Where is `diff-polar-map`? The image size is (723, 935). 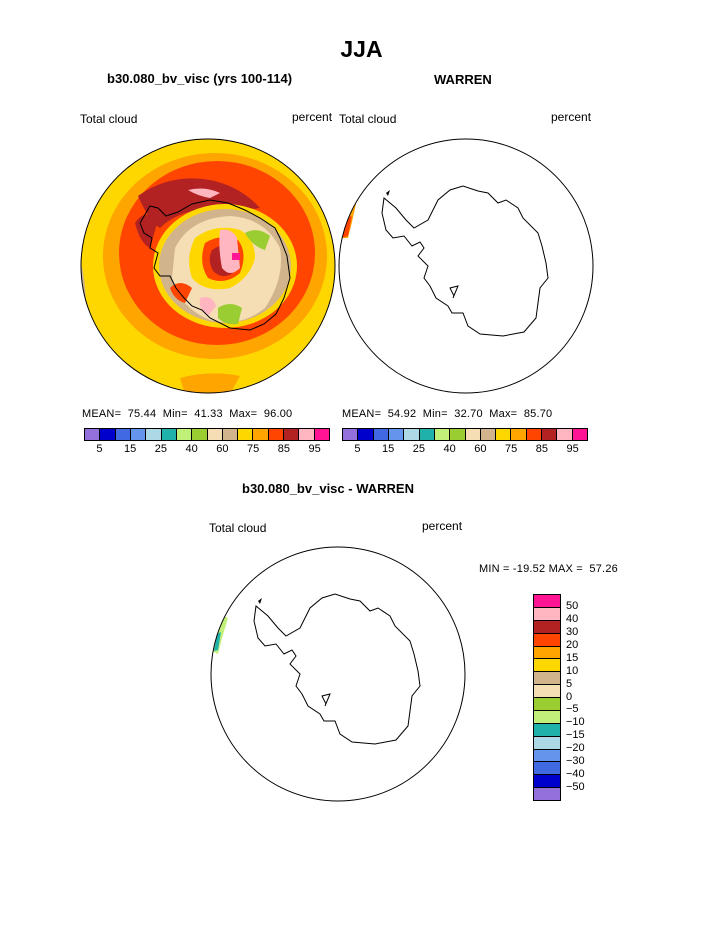
diff-polar-map is located at coordinates (338, 674).